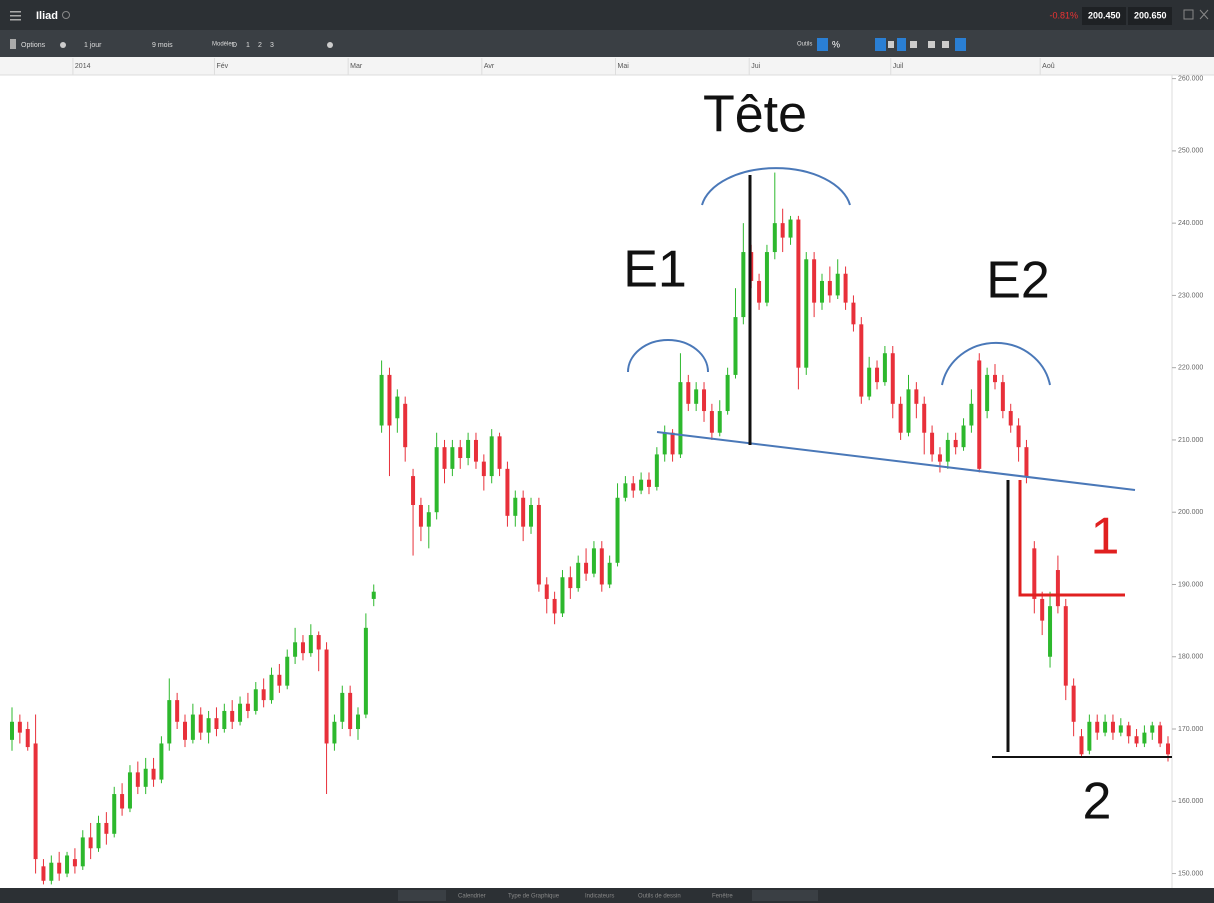  I want to click on interval-select: 1 jour, so click(93, 45).